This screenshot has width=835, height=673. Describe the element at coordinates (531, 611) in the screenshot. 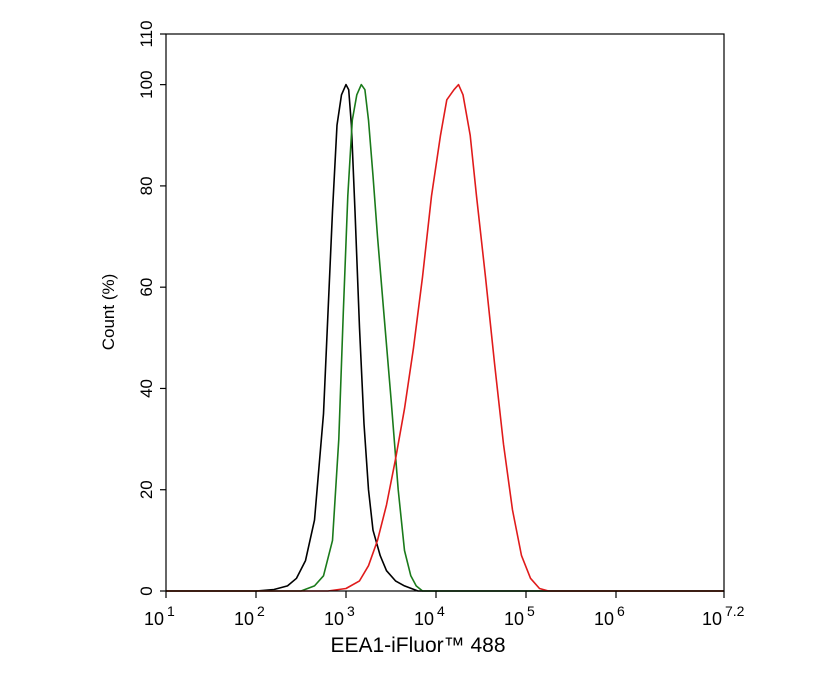

I see `x-tick-exponent: 5` at that location.